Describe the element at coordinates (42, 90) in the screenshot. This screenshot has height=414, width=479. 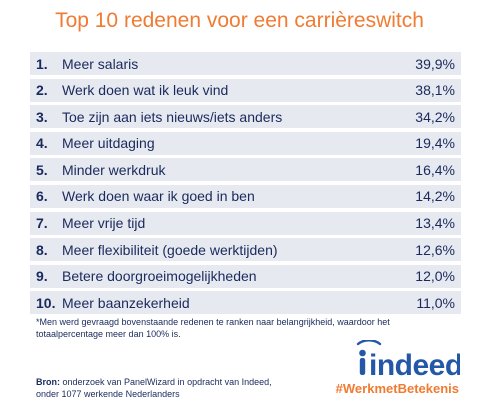
I see `item-rank: 2.` at that location.